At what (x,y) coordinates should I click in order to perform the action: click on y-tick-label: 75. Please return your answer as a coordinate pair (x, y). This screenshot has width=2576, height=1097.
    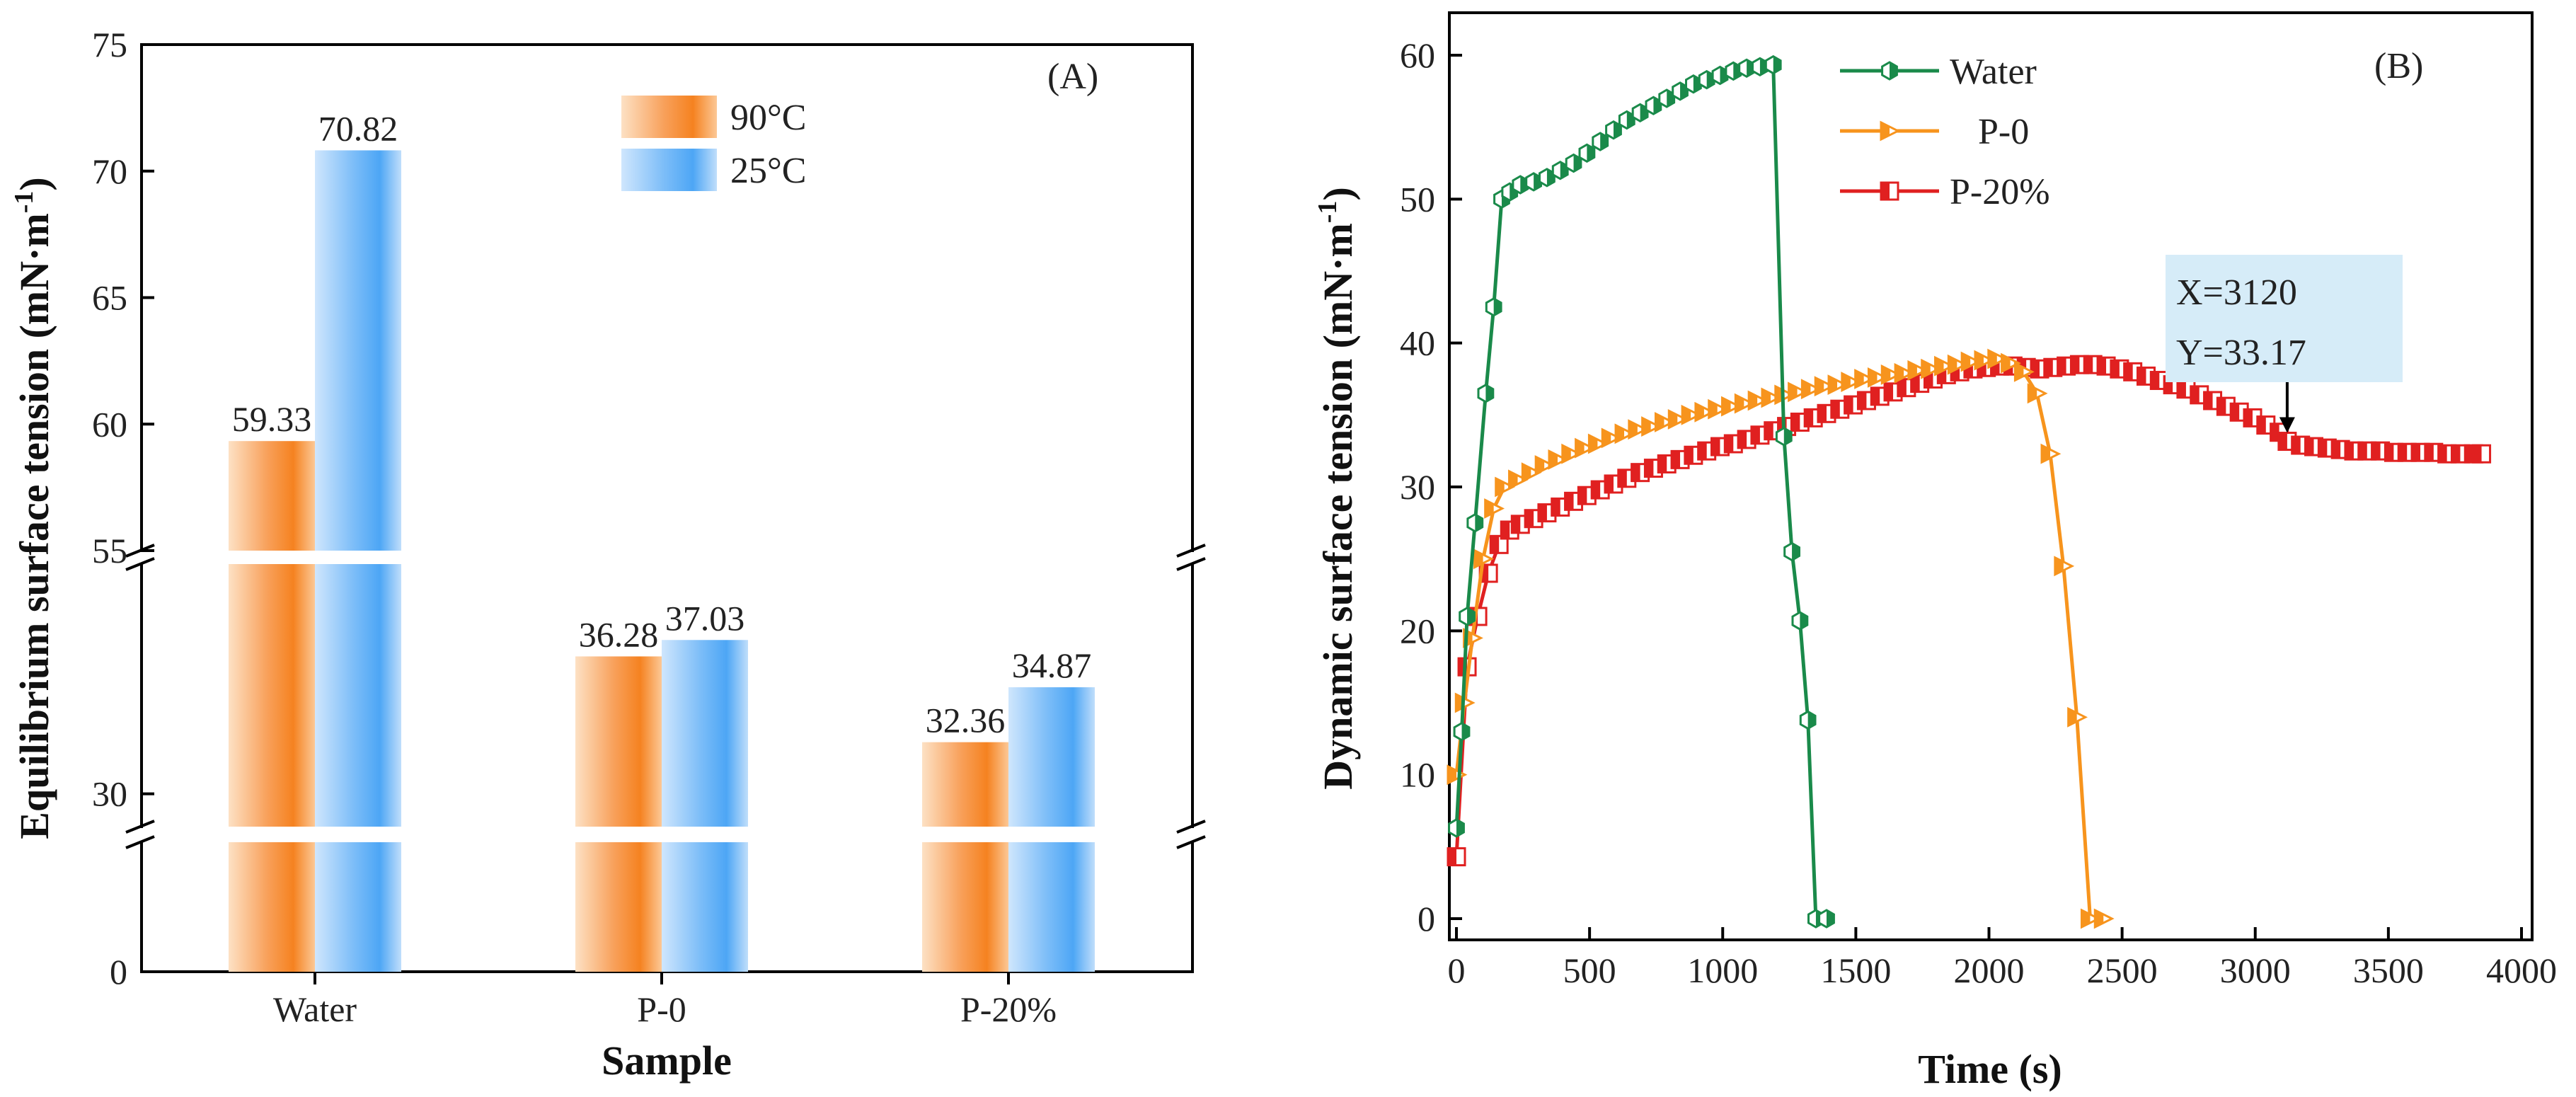
    Looking at the image, I should click on (109, 45).